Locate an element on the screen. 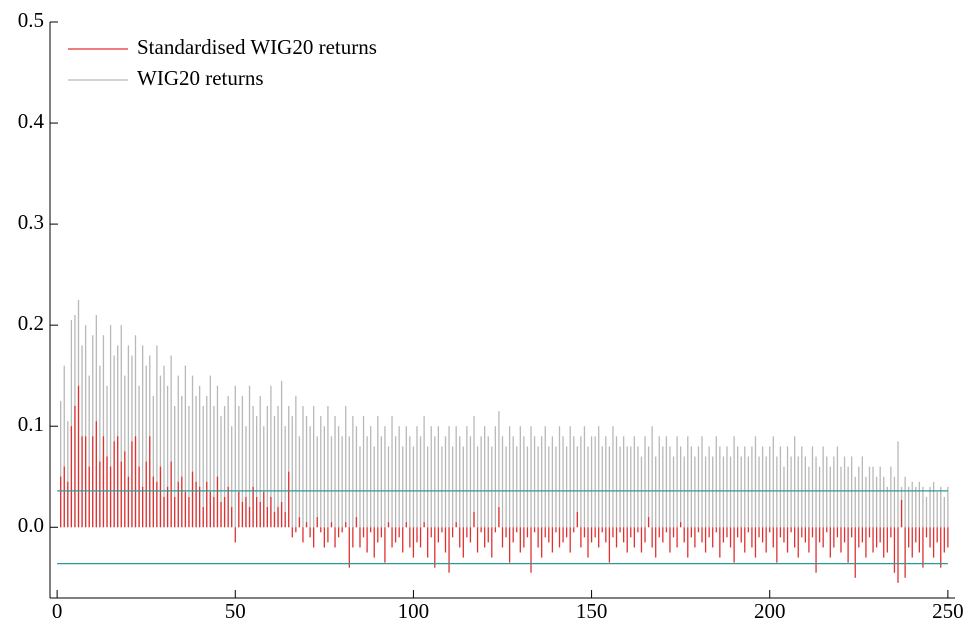  y-tick-label: 0.2 is located at coordinates (31, 323).